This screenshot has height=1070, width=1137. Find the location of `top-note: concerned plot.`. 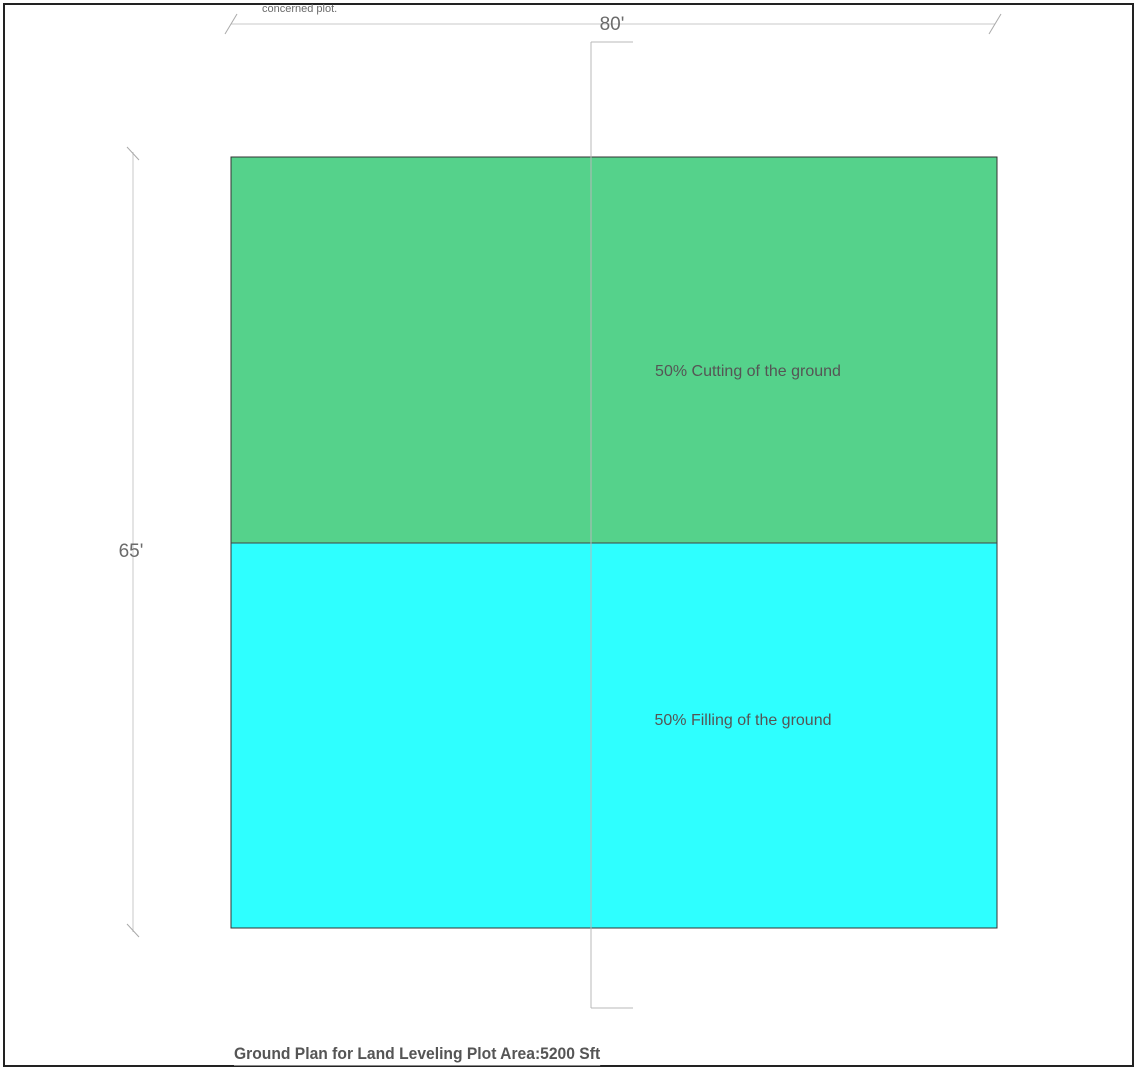

top-note: concerned plot. is located at coordinates (299, 9).